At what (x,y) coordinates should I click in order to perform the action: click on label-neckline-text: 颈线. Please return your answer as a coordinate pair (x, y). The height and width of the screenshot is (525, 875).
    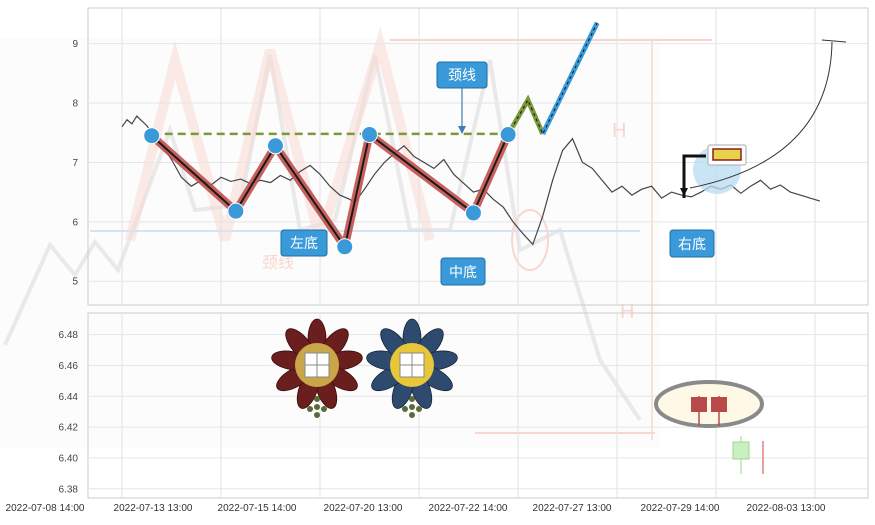
    Looking at the image, I should click on (462, 75).